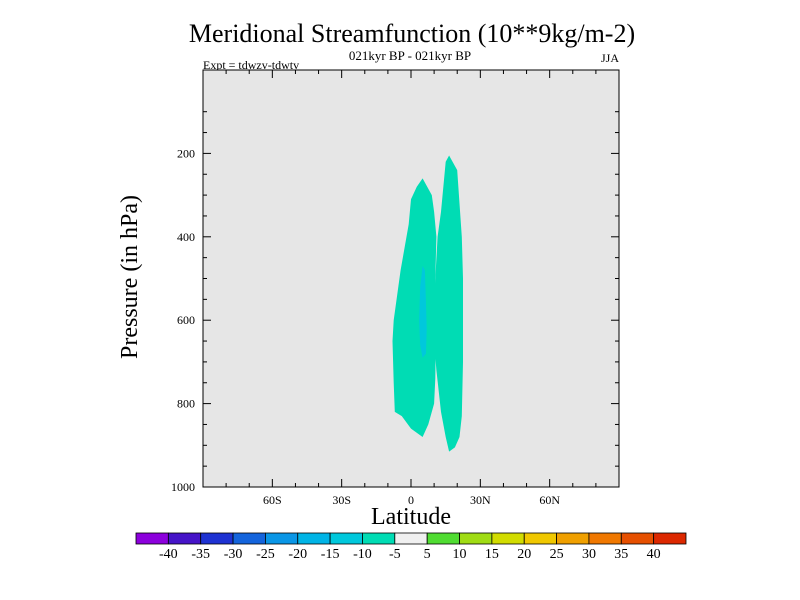 The image size is (800, 600). What do you see at coordinates (460, 554) in the screenshot?
I see `colorbar-label: 10` at bounding box center [460, 554].